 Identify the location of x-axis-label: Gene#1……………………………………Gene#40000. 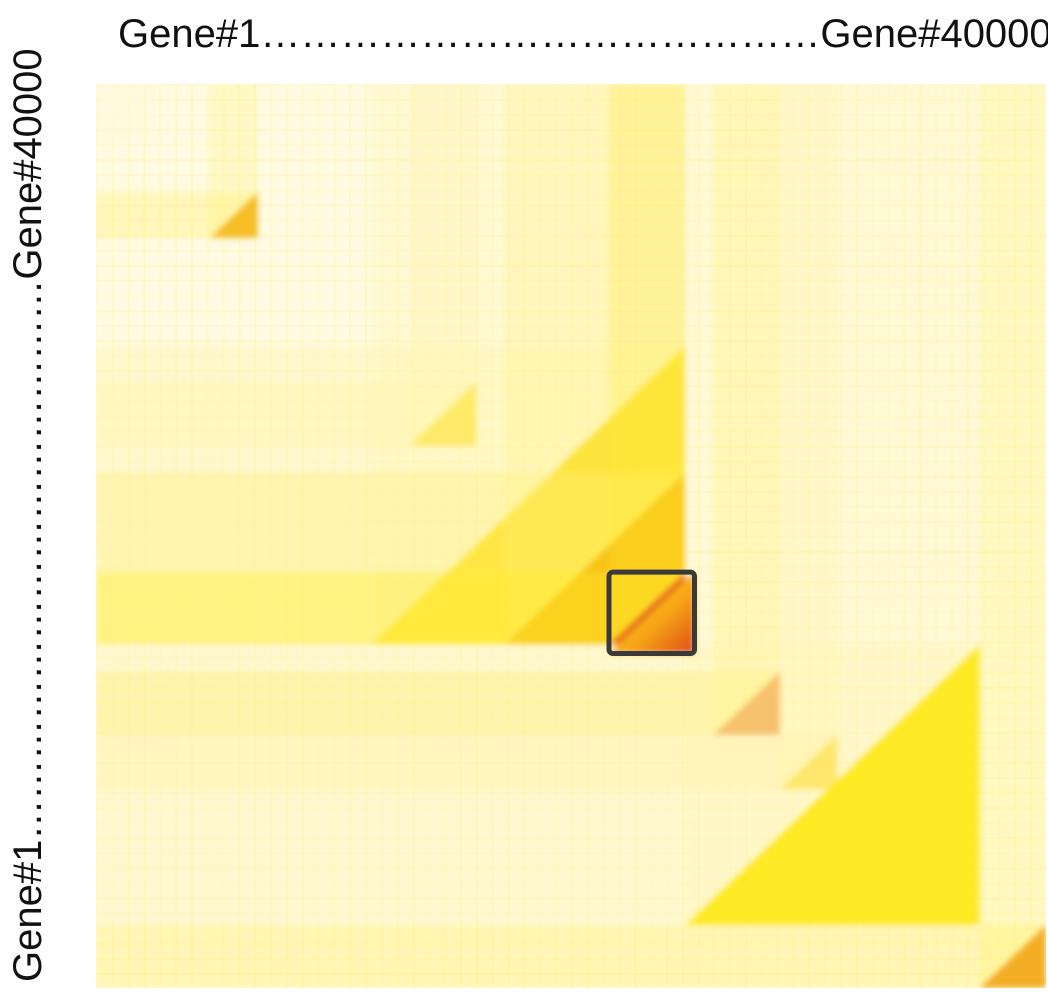
(583, 34).